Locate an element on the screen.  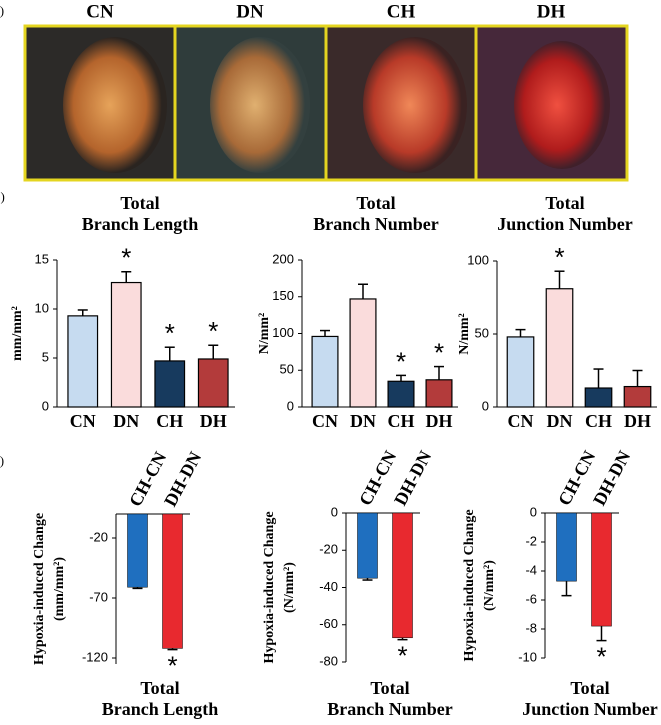
y-axis-label: (mm/mm²) is located at coordinates (59, 589).